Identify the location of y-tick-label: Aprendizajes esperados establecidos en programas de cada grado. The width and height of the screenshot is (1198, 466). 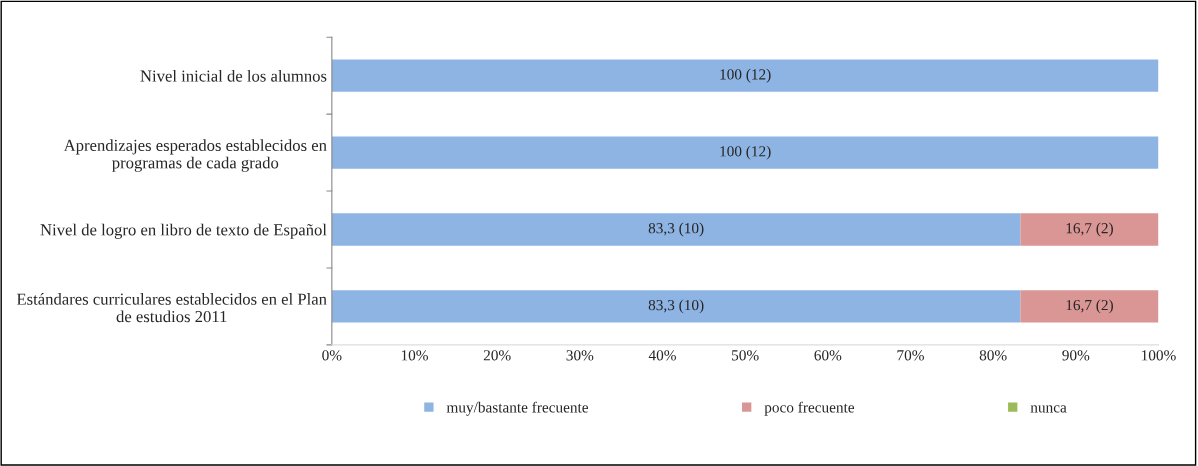
(195, 155).